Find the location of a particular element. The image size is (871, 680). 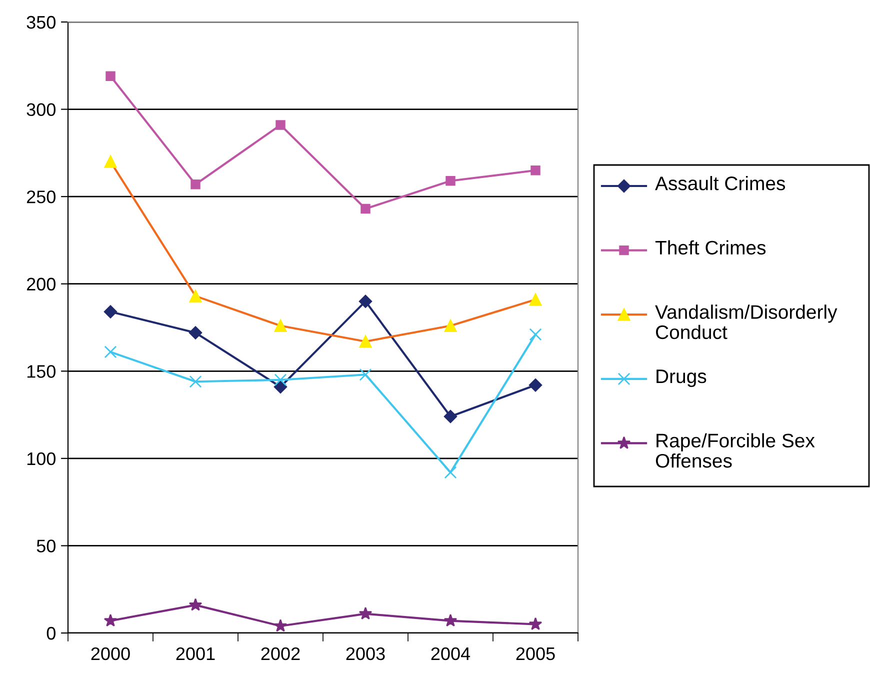

legend-label: Theft Crimes is located at coordinates (710, 247).